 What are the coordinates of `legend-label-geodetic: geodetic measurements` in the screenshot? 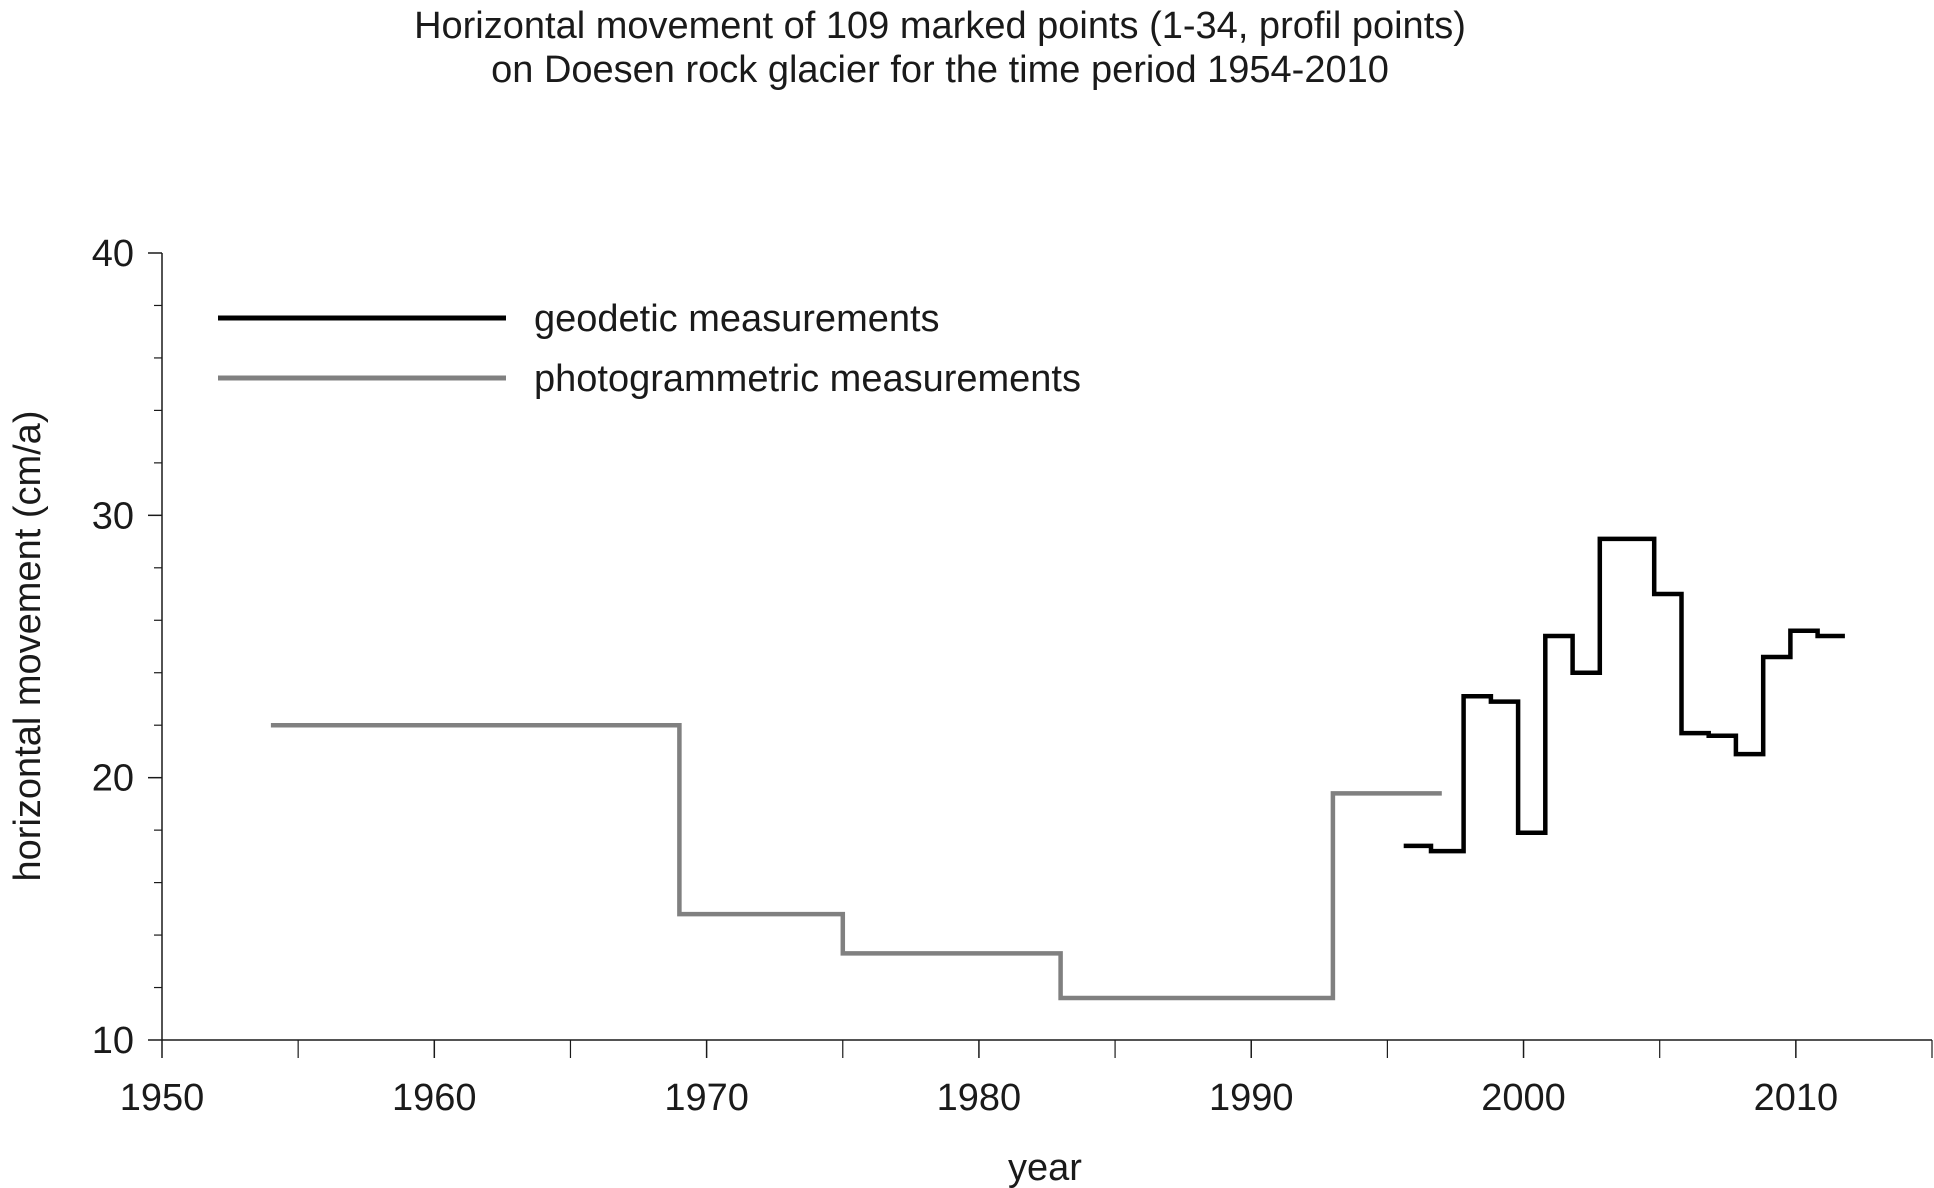 It's located at (737, 319).